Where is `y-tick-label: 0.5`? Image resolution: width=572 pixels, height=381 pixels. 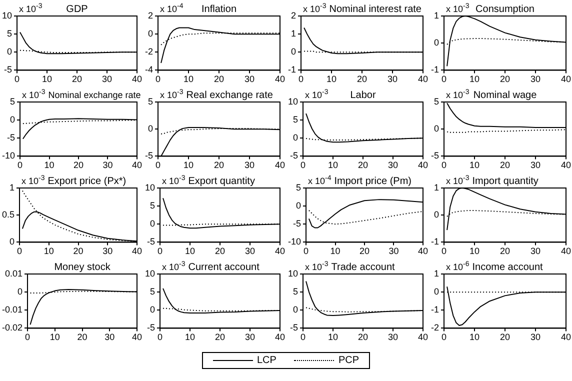
y-tick-label: 0.5 is located at coordinates (8, 215).